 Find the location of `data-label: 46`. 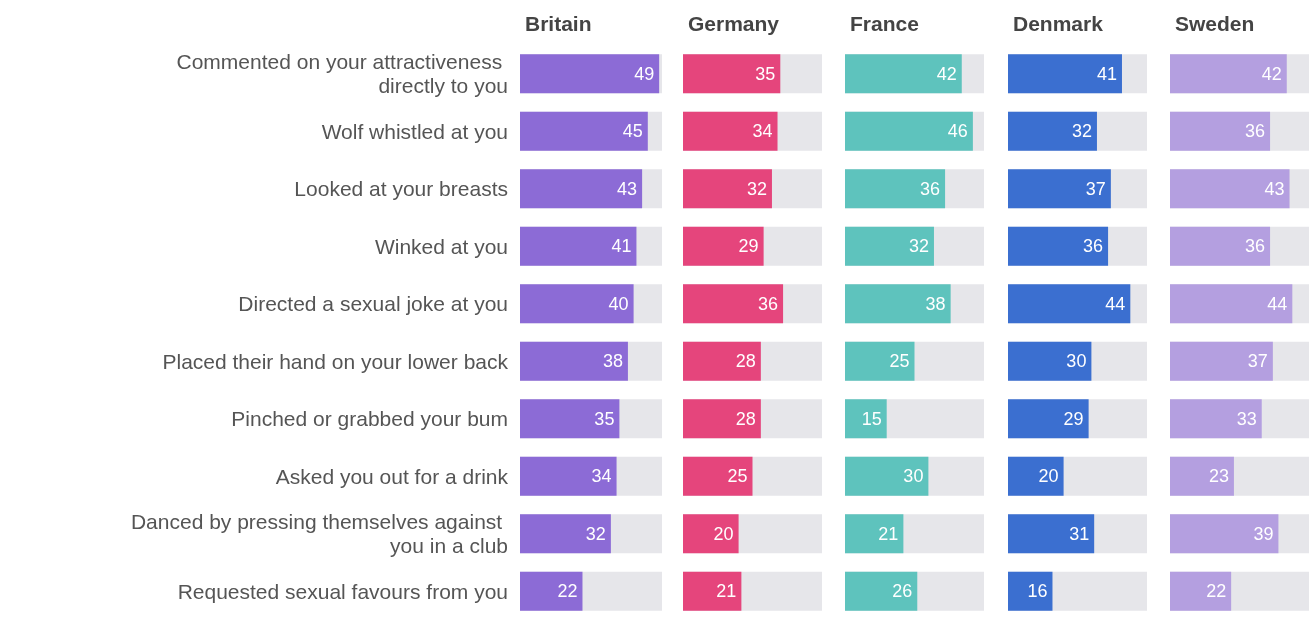

data-label: 46 is located at coordinates (957, 131).